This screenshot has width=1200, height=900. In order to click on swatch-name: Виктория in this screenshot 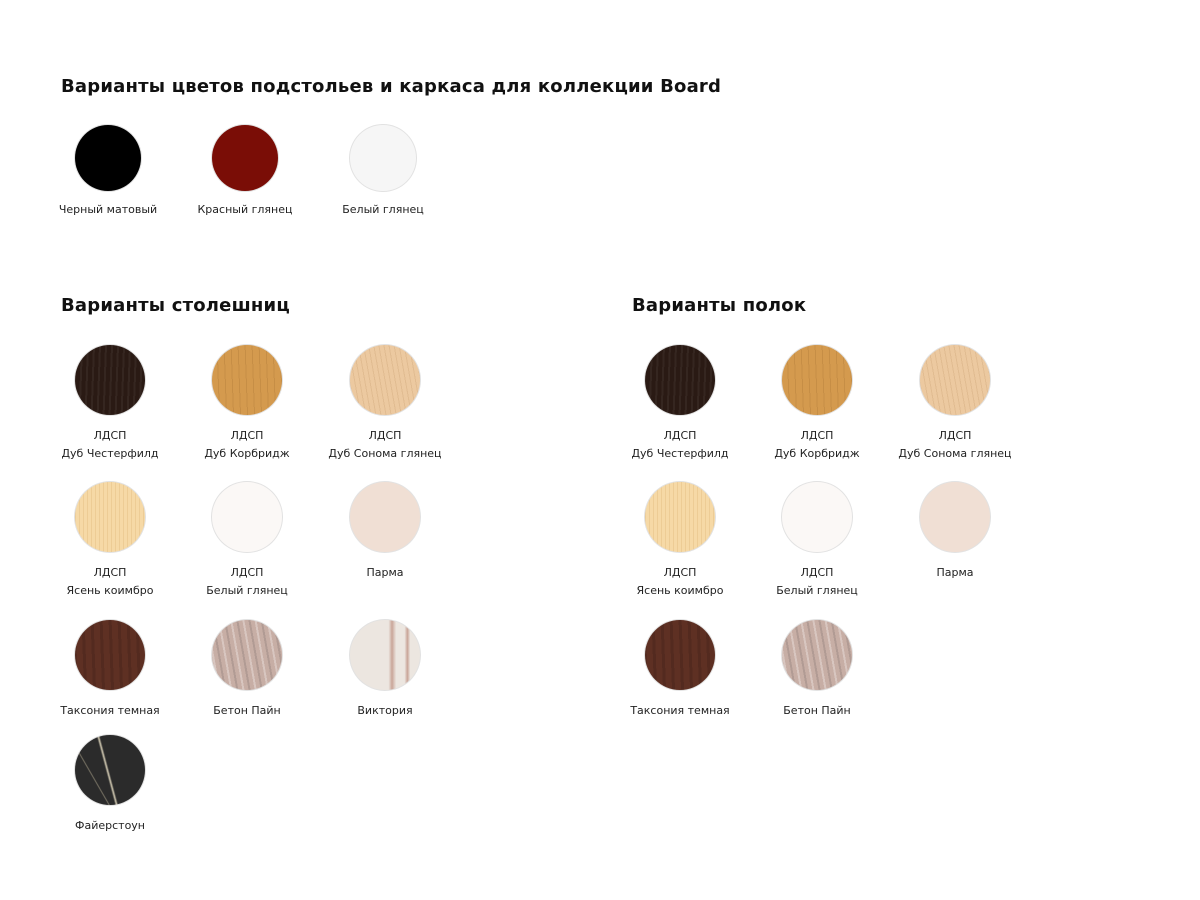, I will do `click(385, 710)`.